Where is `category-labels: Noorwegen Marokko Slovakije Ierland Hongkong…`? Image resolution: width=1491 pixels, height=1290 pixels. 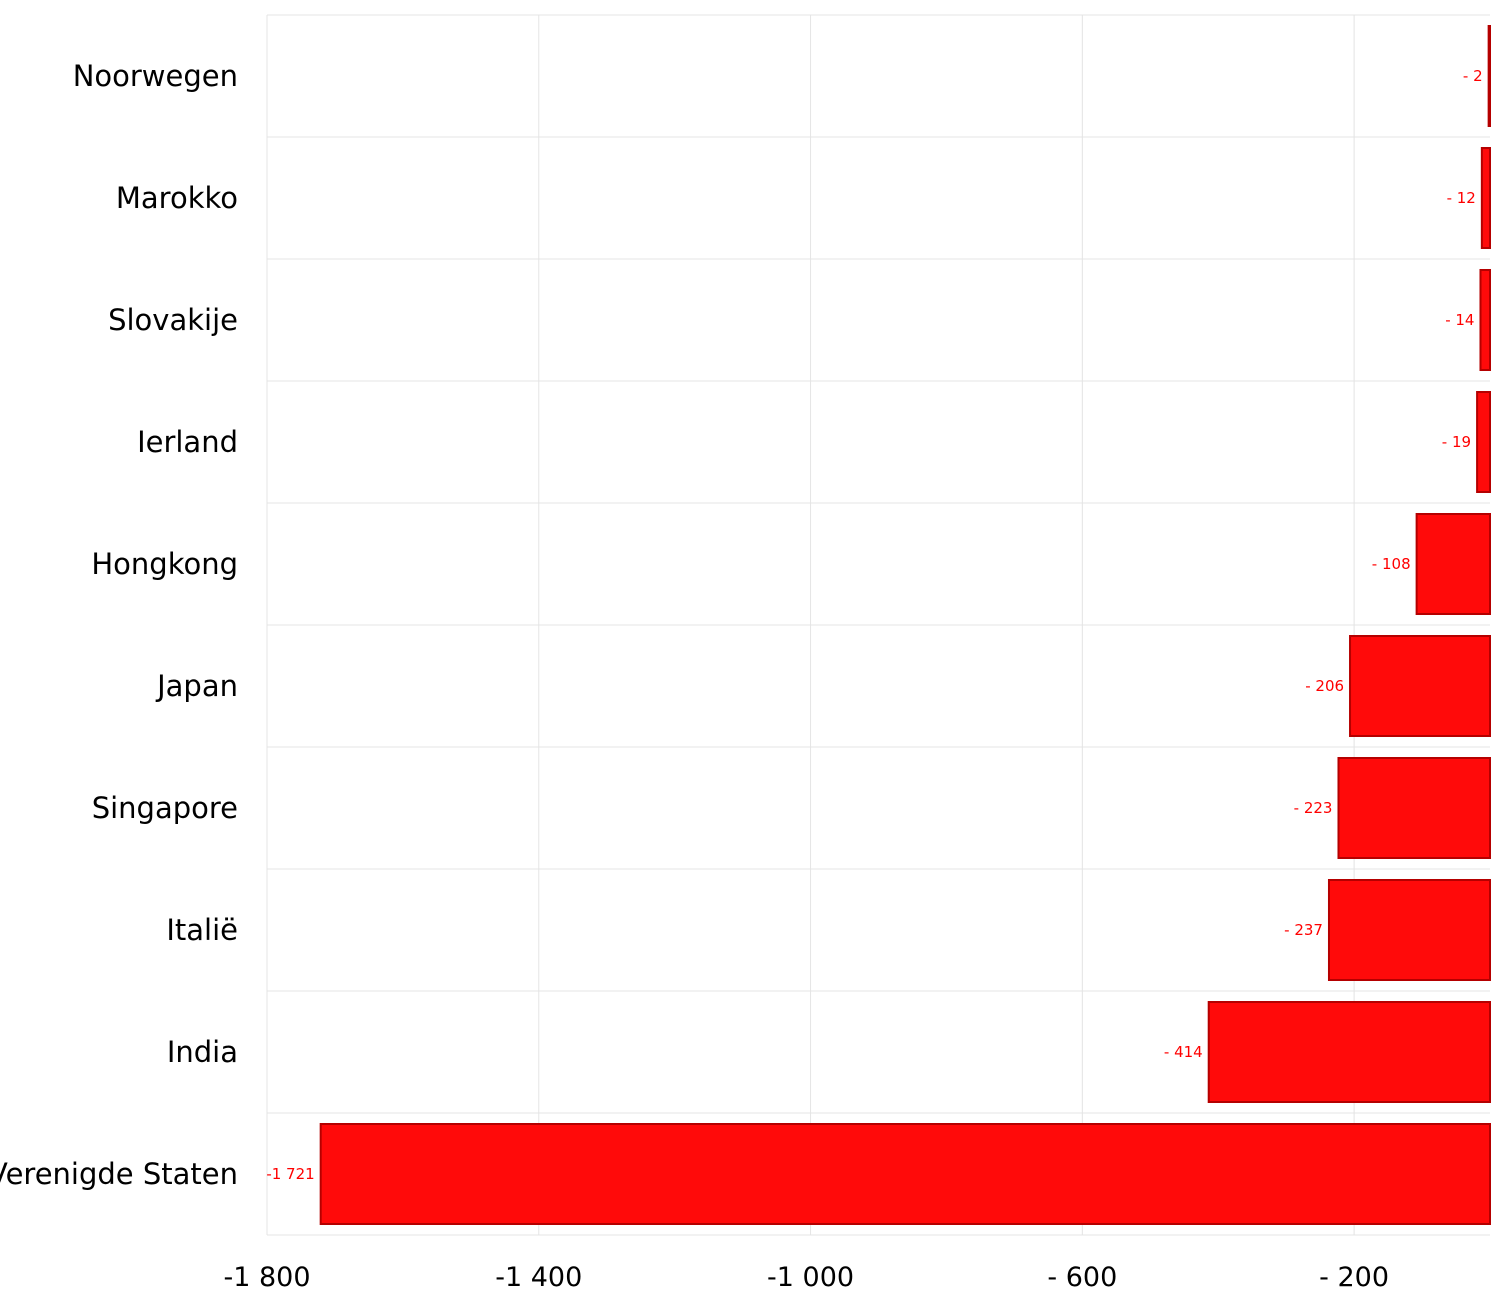
category-labels: Noorwegen Marokko Slovakije Ierland Hongkong… is located at coordinates (119, 625).